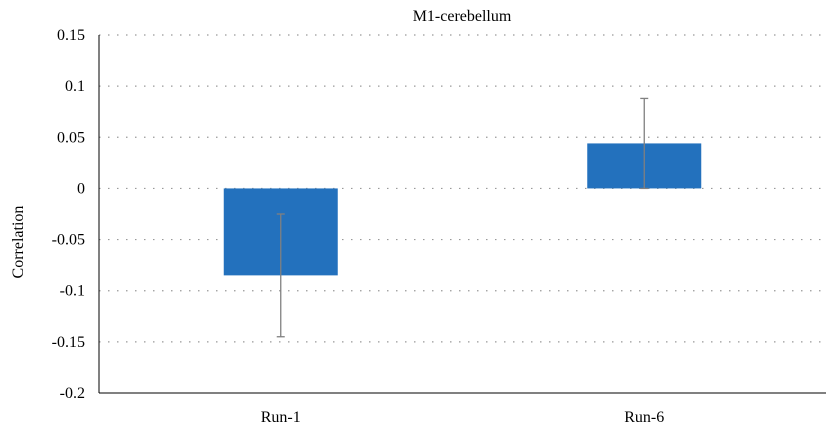  Describe the element at coordinates (68, 240) in the screenshot. I see `y-tick-label: -0.05` at that location.